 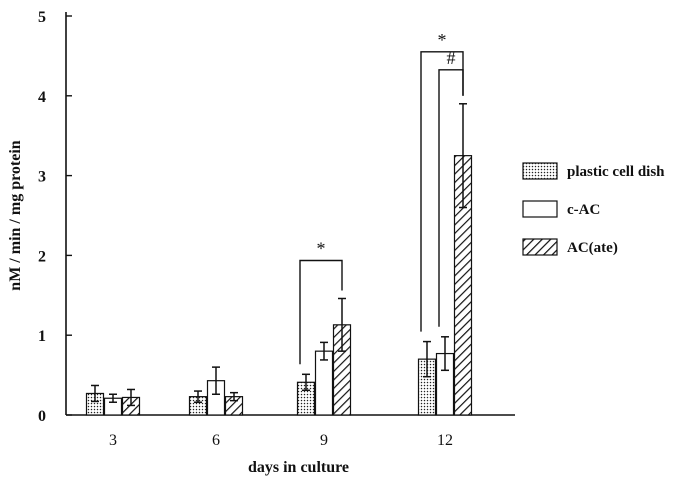 I want to click on x-tick-label: 12, so click(x=445, y=440).